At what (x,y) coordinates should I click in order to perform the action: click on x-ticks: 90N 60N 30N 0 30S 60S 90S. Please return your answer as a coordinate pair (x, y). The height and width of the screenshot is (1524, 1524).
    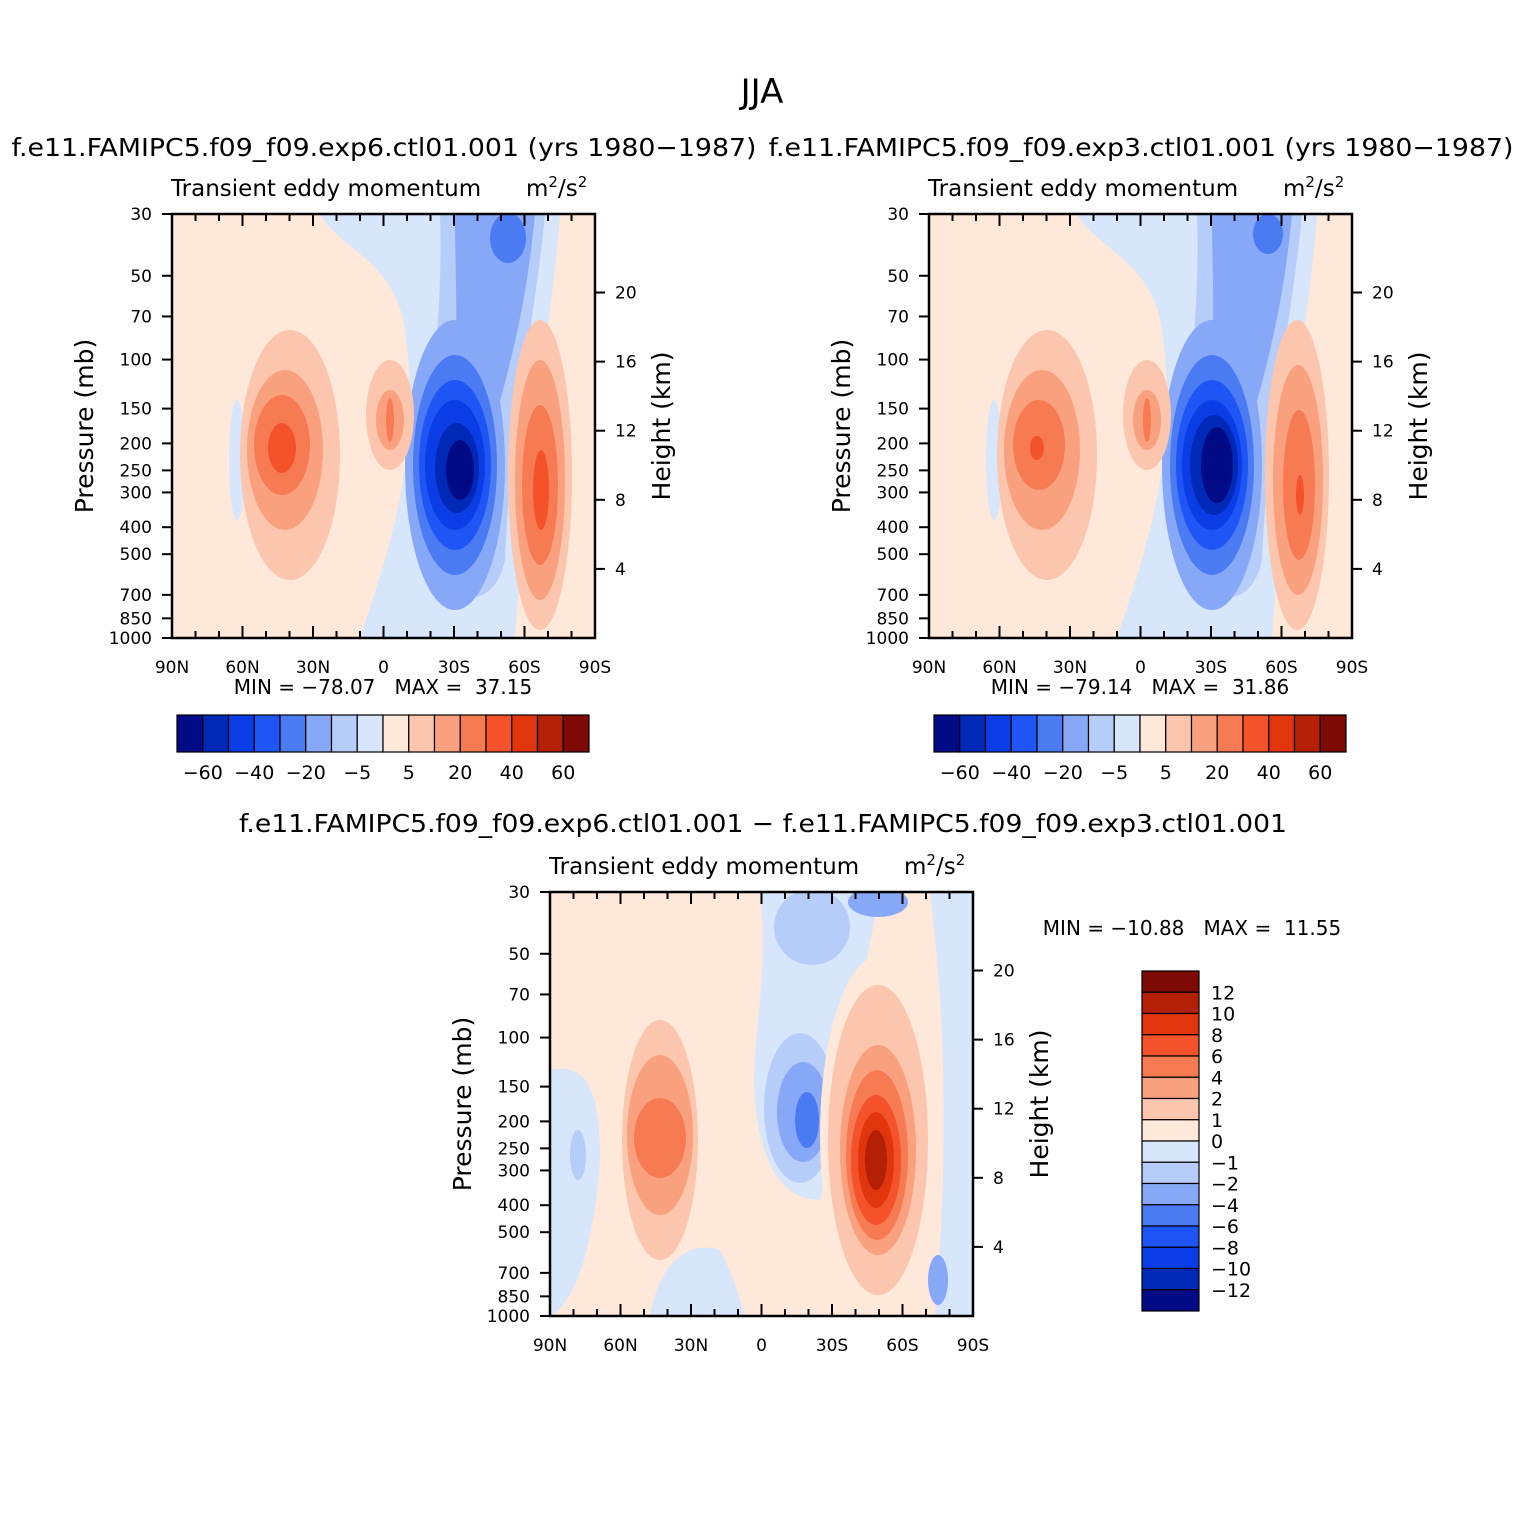
    Looking at the image, I should click on (761, 1124).